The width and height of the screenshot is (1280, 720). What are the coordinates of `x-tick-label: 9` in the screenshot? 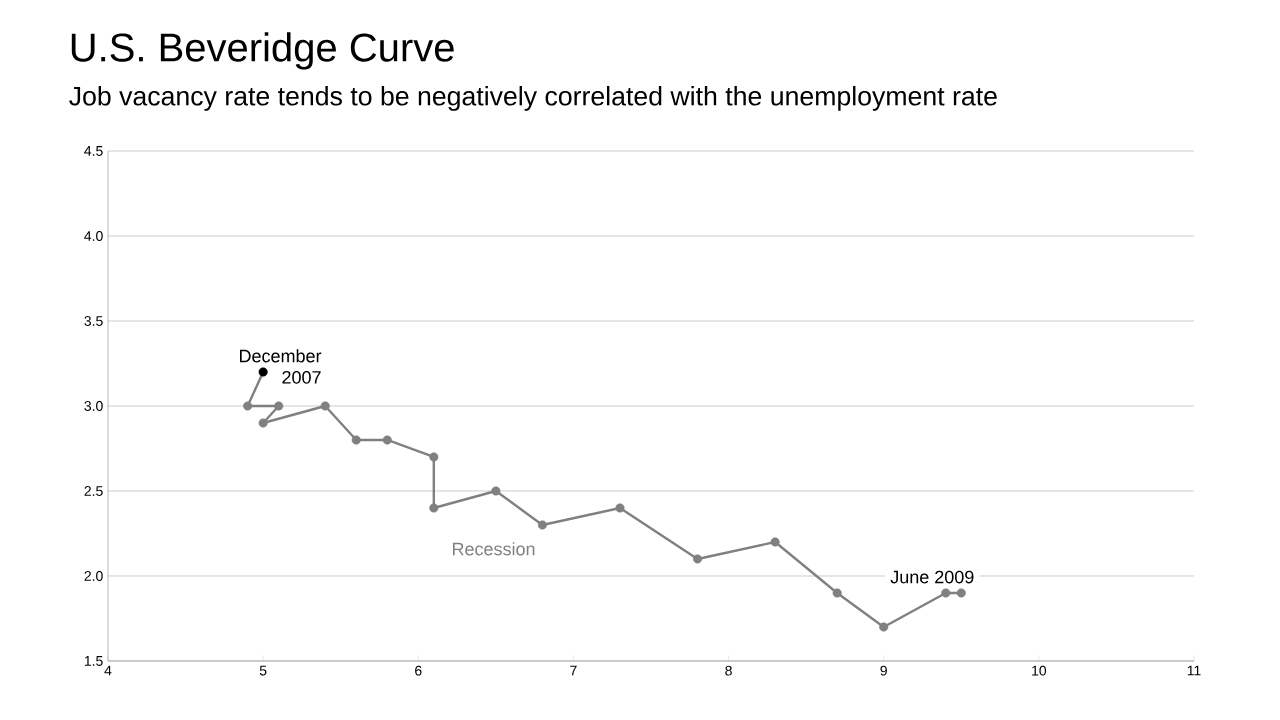 It's located at (883, 670).